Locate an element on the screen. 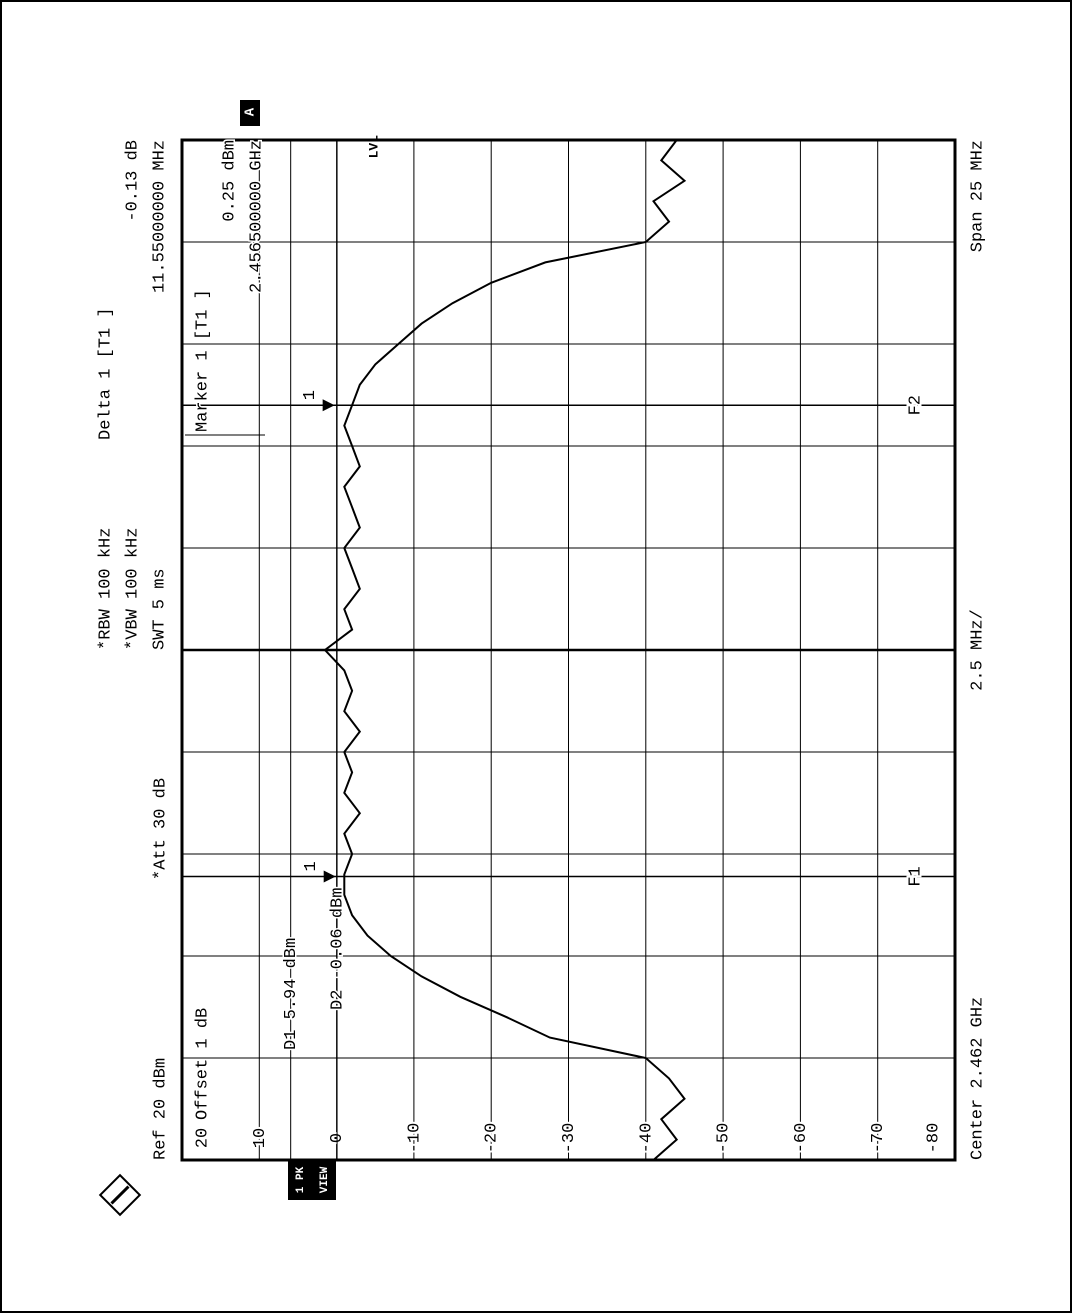 Image resolution: width=1072 pixels, height=1313 pixels. annotation: *VBW 100 kHz is located at coordinates (132, 589).